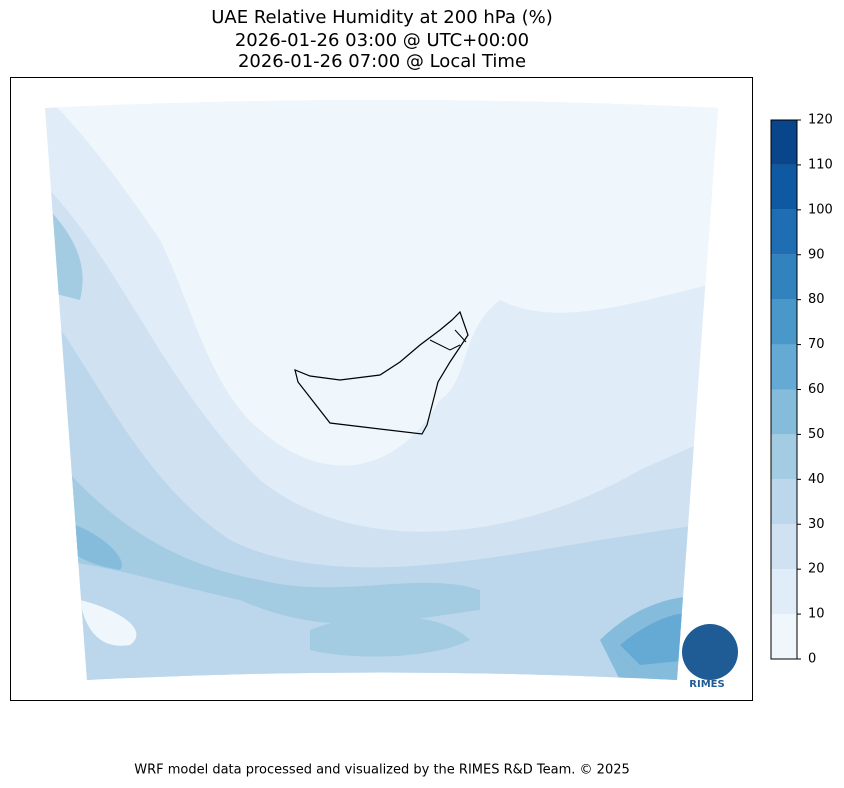 This screenshot has height=788, width=844. Describe the element at coordinates (382, 40) in the screenshot. I see `title: 2026-01-26 03:00 @ UTC+00:00` at that location.